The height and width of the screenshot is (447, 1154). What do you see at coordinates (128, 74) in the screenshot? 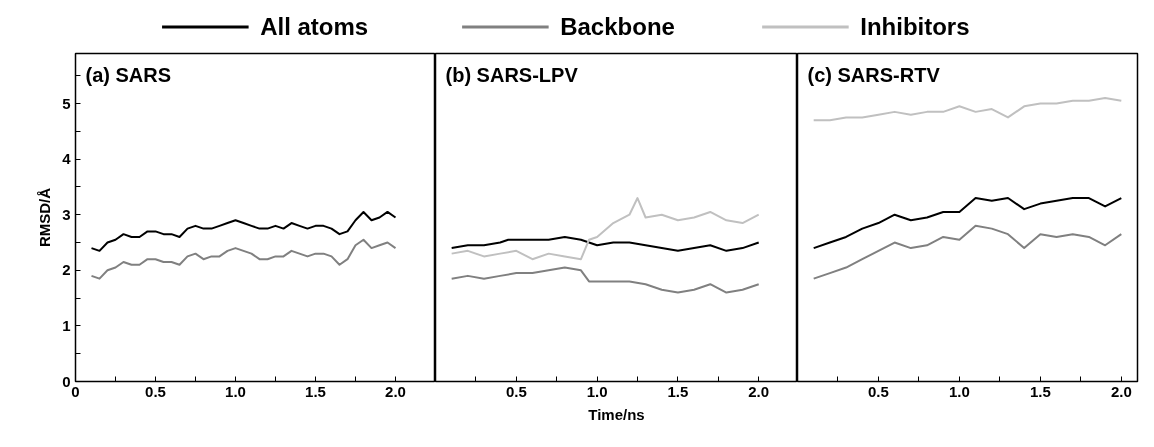
I see `text: (a) SARS` at bounding box center [128, 74].